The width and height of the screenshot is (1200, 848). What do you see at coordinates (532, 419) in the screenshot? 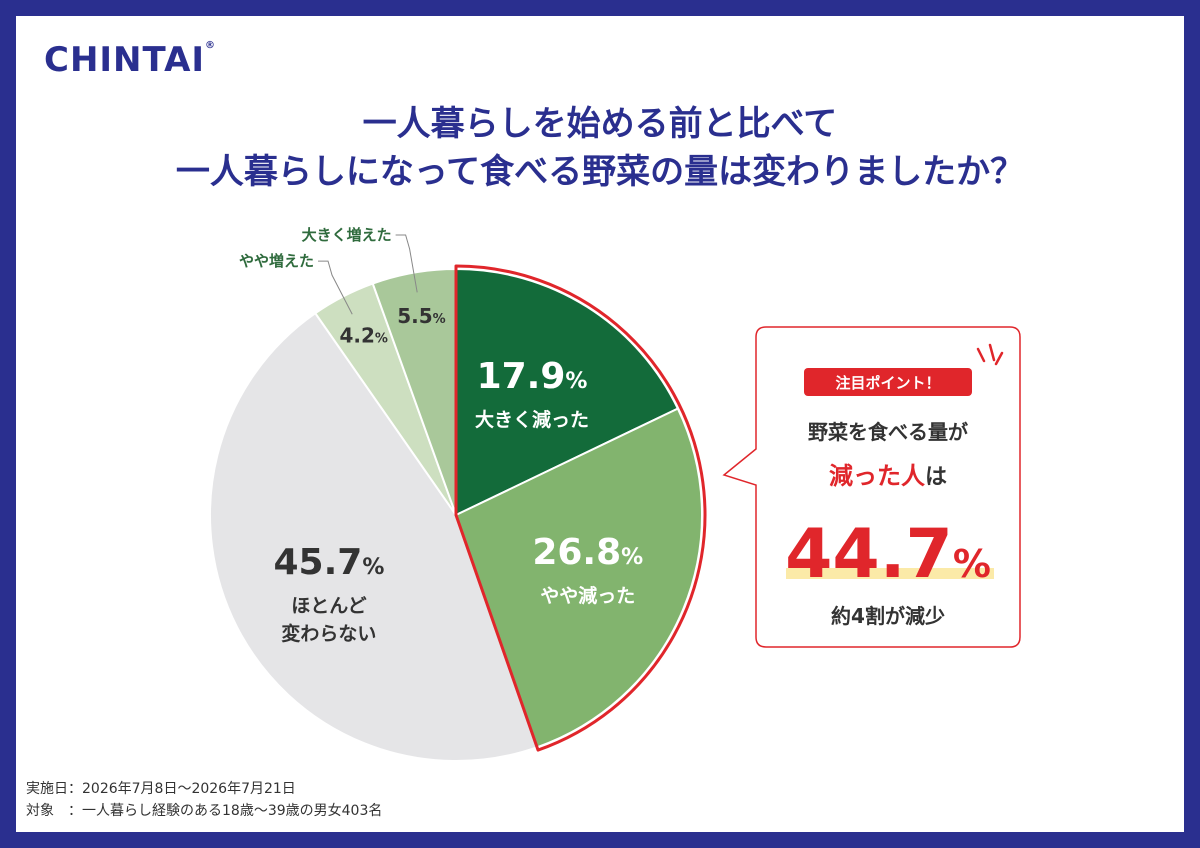
I see `slice-label-0: 大きく減った` at bounding box center [532, 419].